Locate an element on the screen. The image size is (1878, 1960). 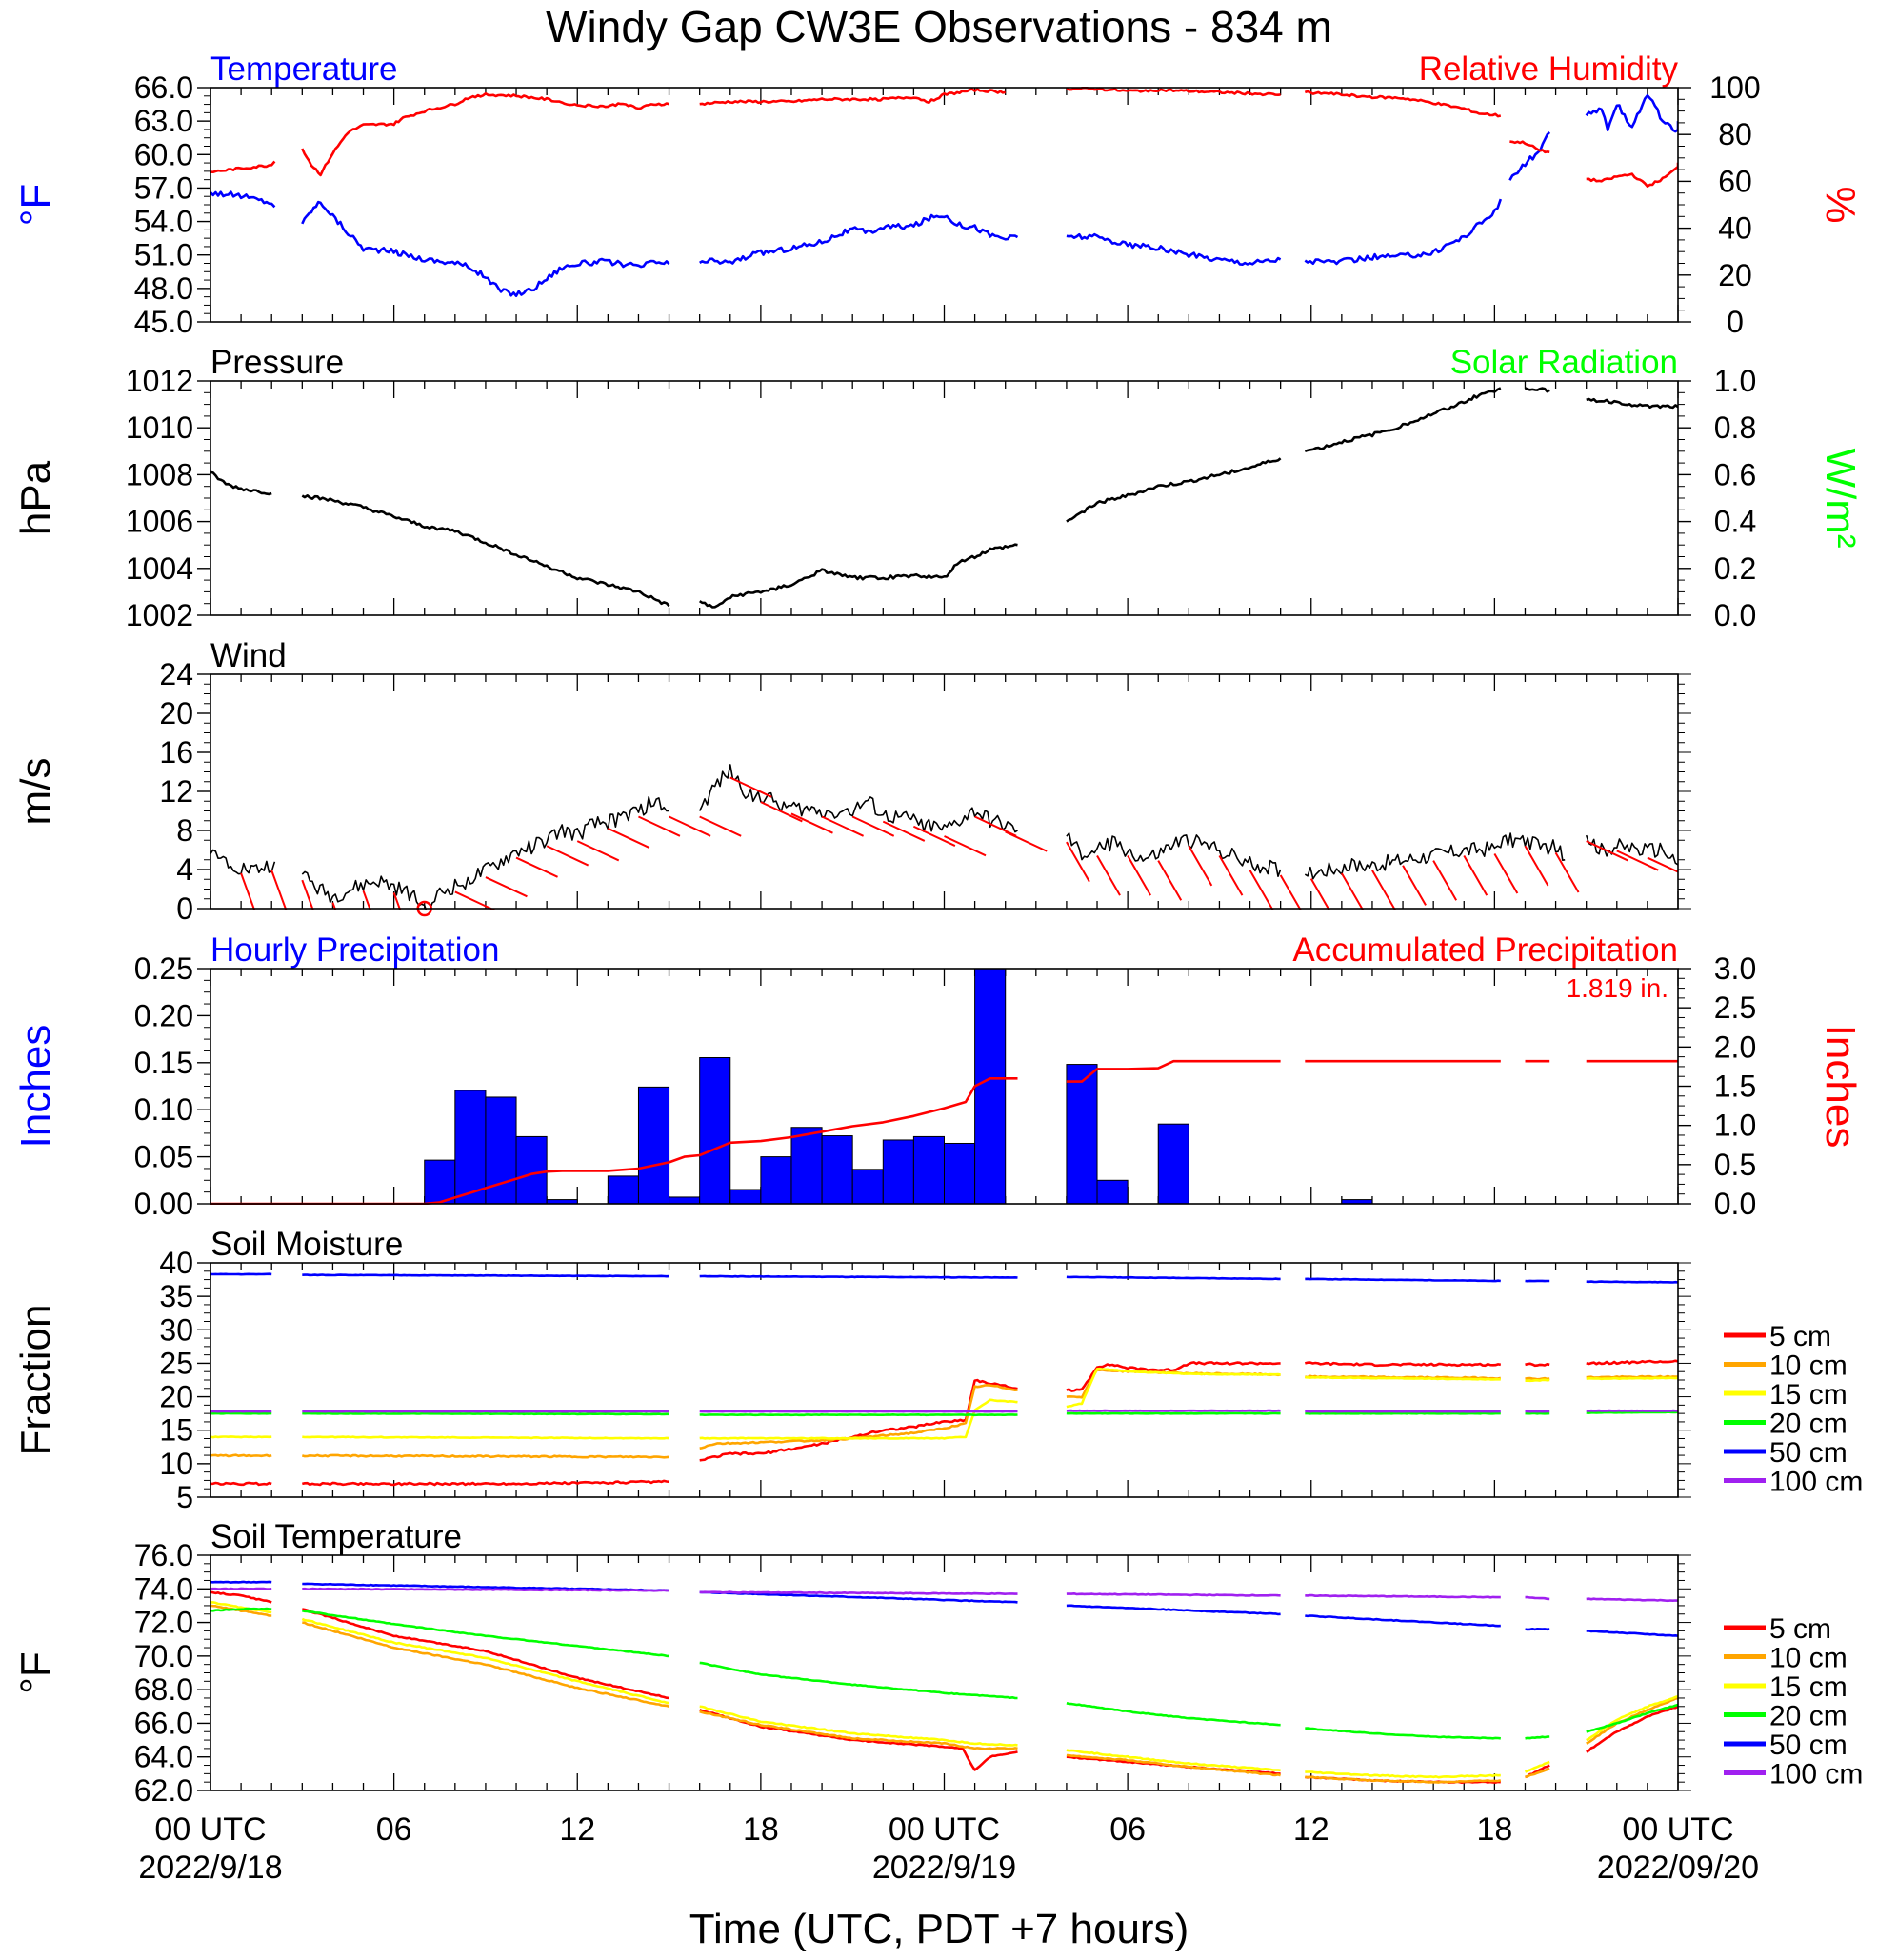
y-tick-label-left: 1012 is located at coordinates (159, 381).